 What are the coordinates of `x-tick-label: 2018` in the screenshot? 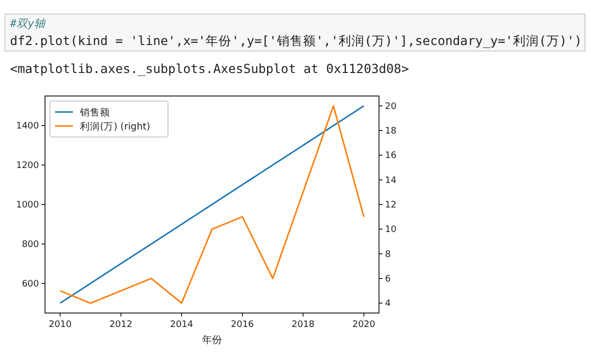 It's located at (303, 325).